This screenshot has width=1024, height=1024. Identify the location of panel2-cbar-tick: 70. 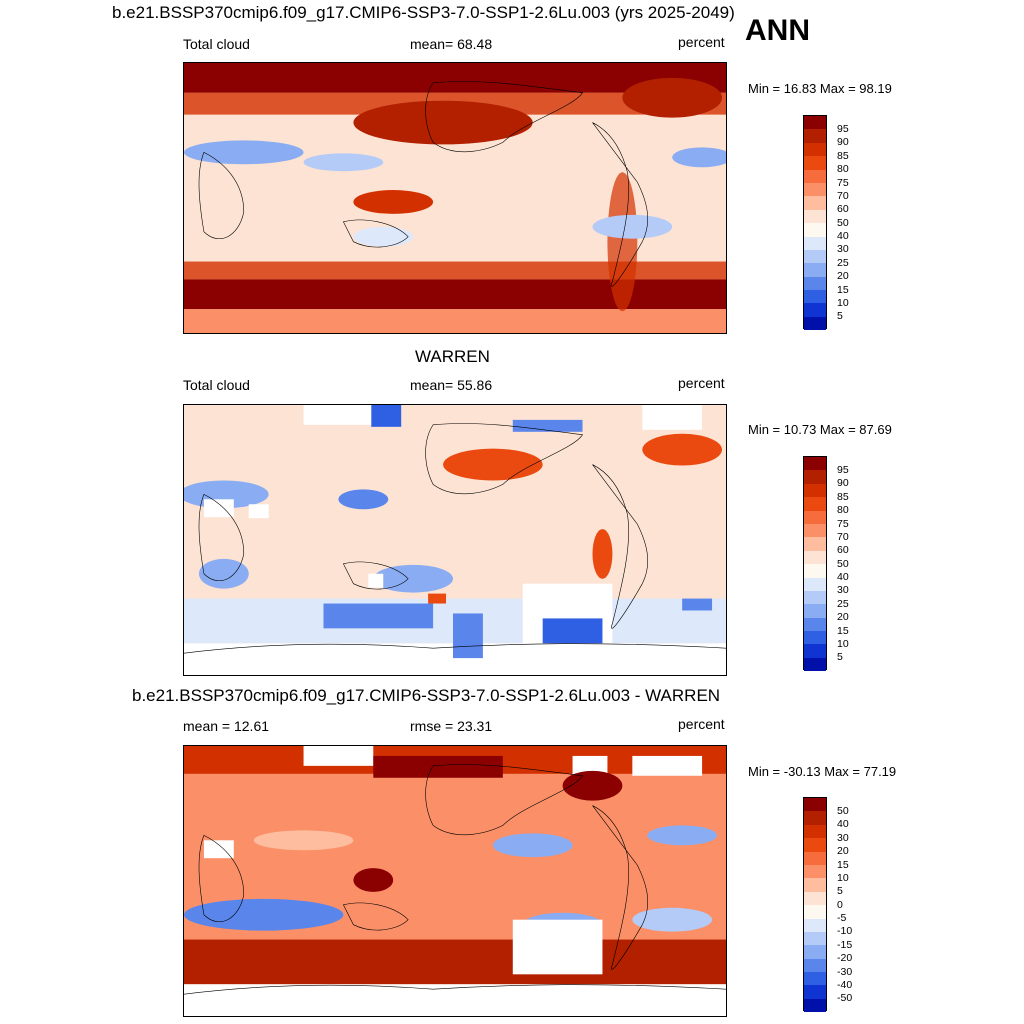
(843, 537).